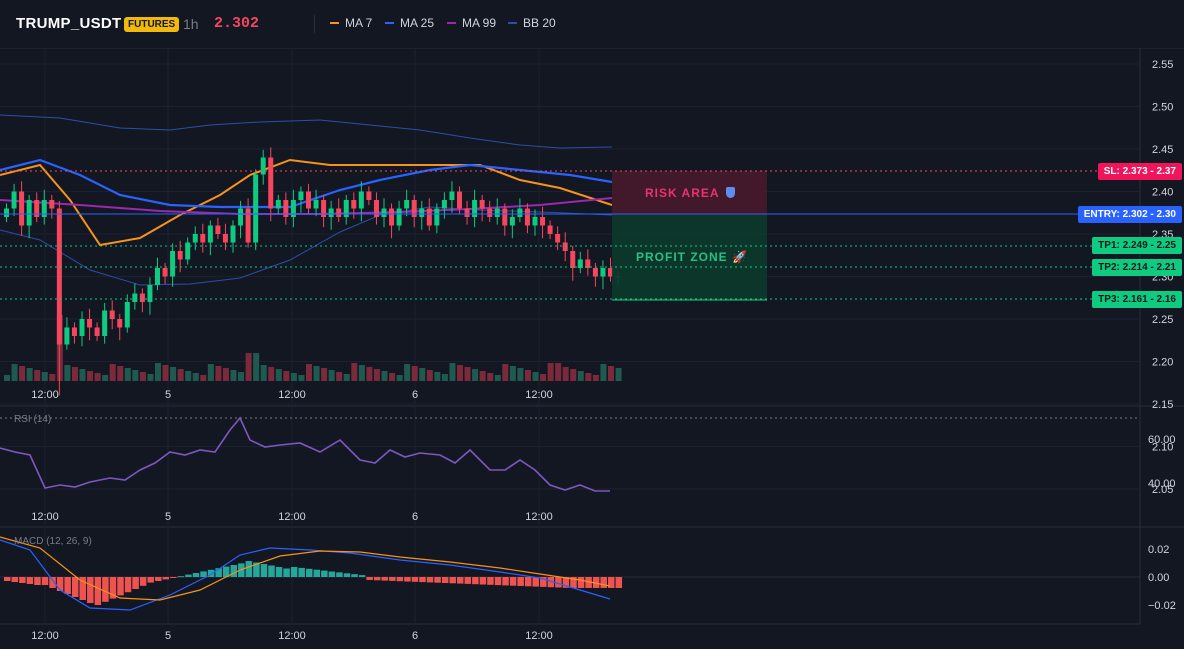  Describe the element at coordinates (689, 193) in the screenshot. I see `risk-area-zone` at that location.